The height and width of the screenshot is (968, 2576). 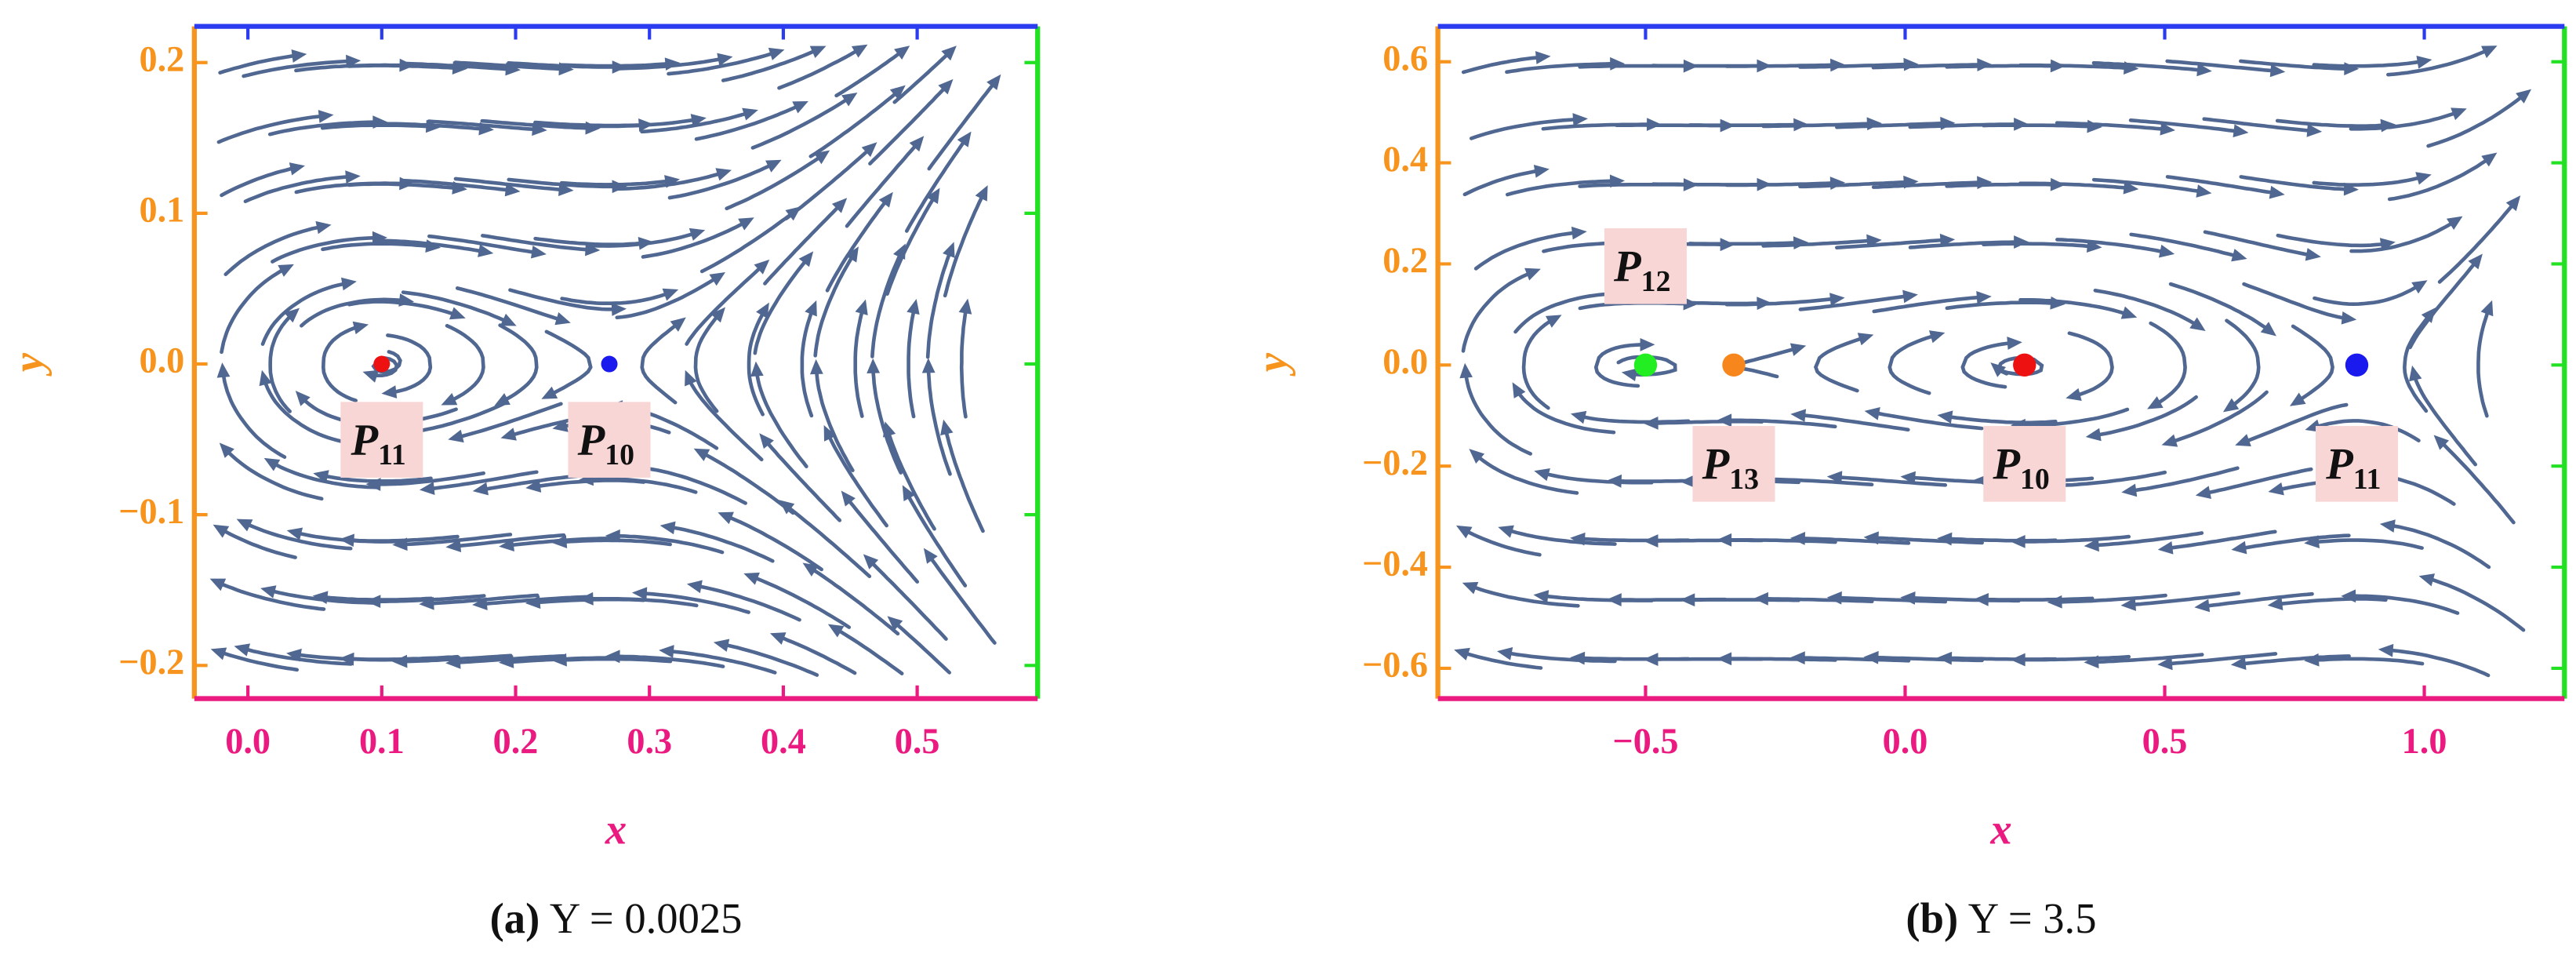 I want to click on label-box, so click(x=1733, y=464).